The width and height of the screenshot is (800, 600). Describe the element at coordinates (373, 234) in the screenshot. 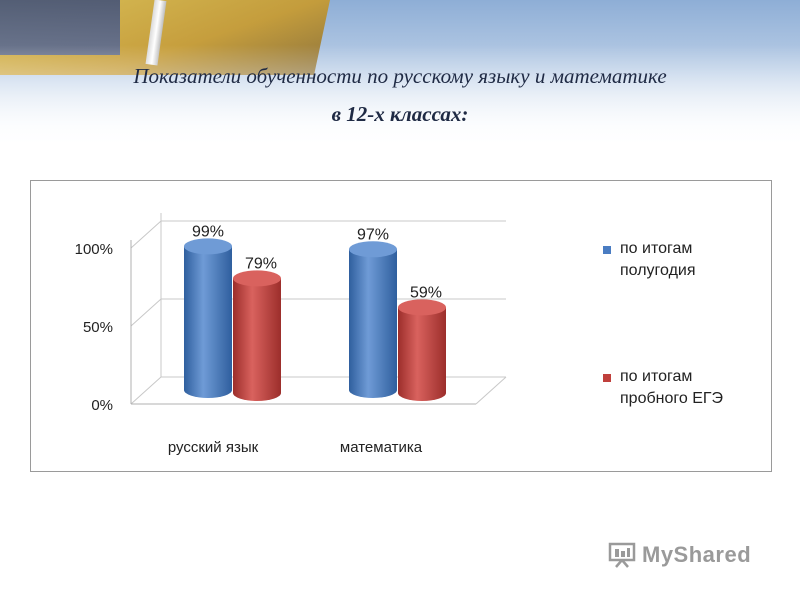

I see `data-label: 97%` at that location.